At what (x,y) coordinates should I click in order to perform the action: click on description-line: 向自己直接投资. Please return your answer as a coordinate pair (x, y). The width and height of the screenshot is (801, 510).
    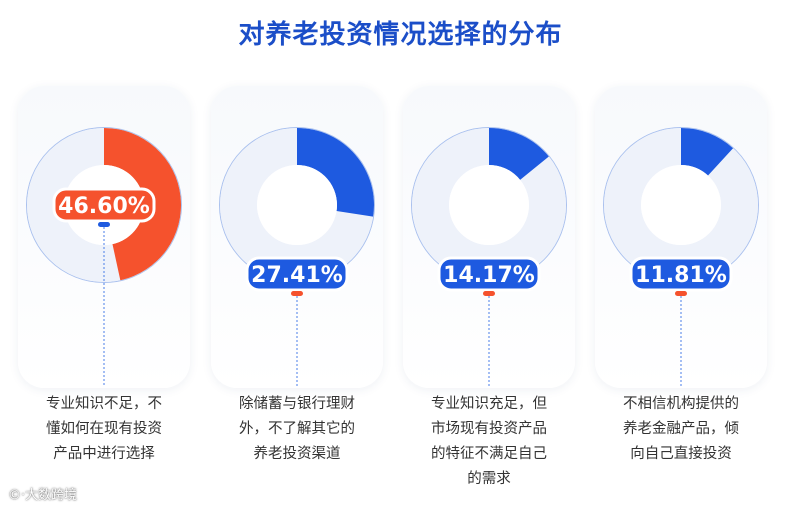
    Looking at the image, I should click on (681, 454).